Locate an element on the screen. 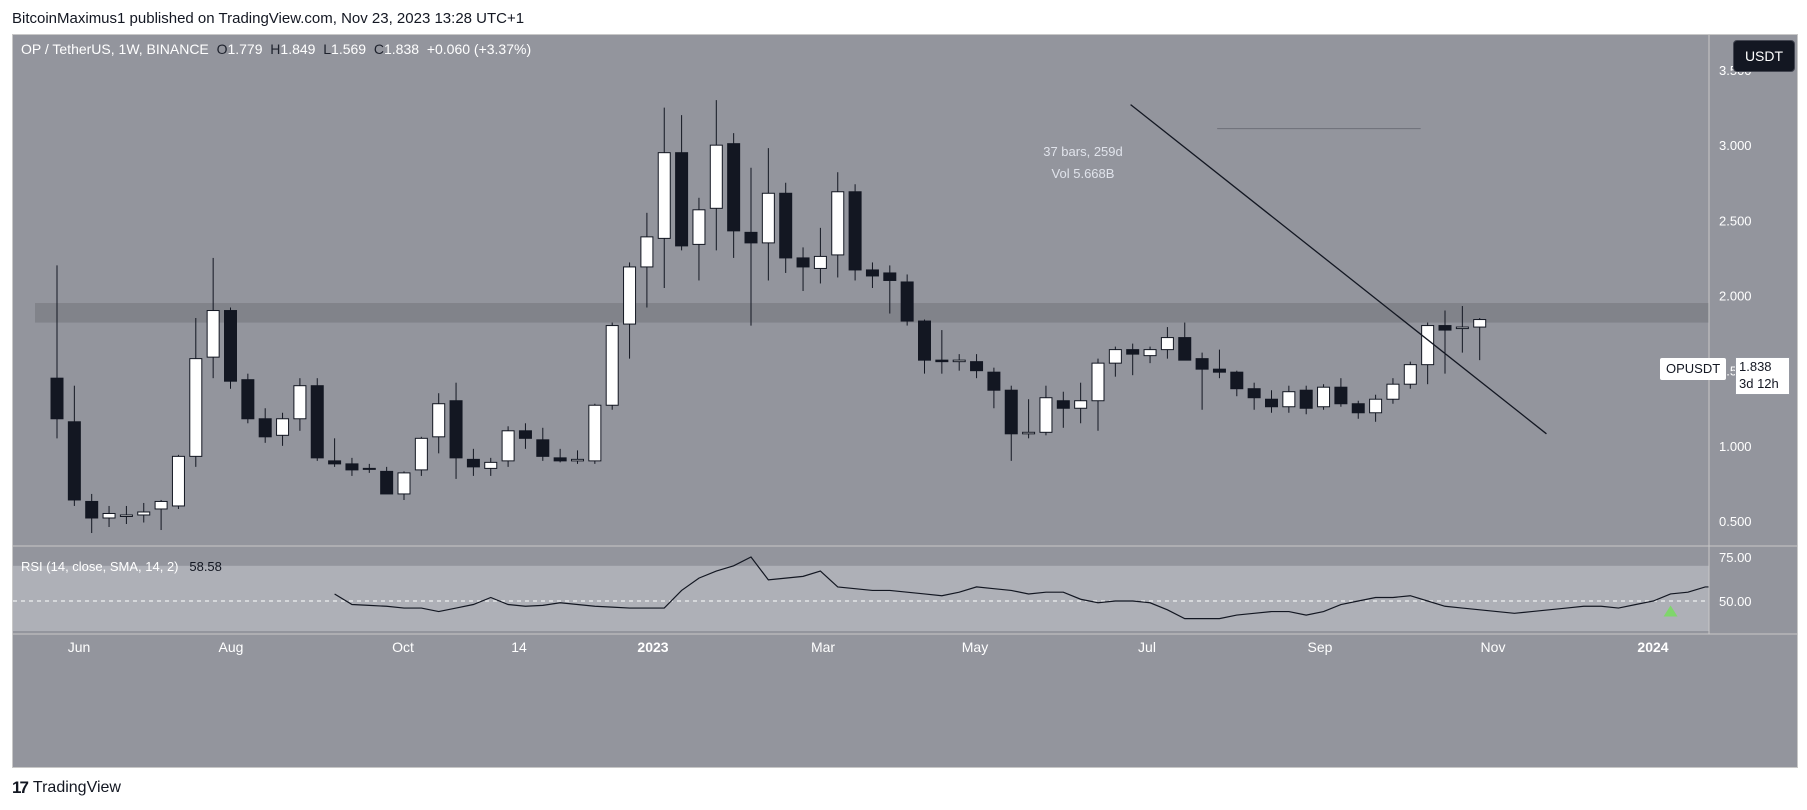 Image resolution: width=1807 pixels, height=810 pixels. trendline is located at coordinates (1338, 269).